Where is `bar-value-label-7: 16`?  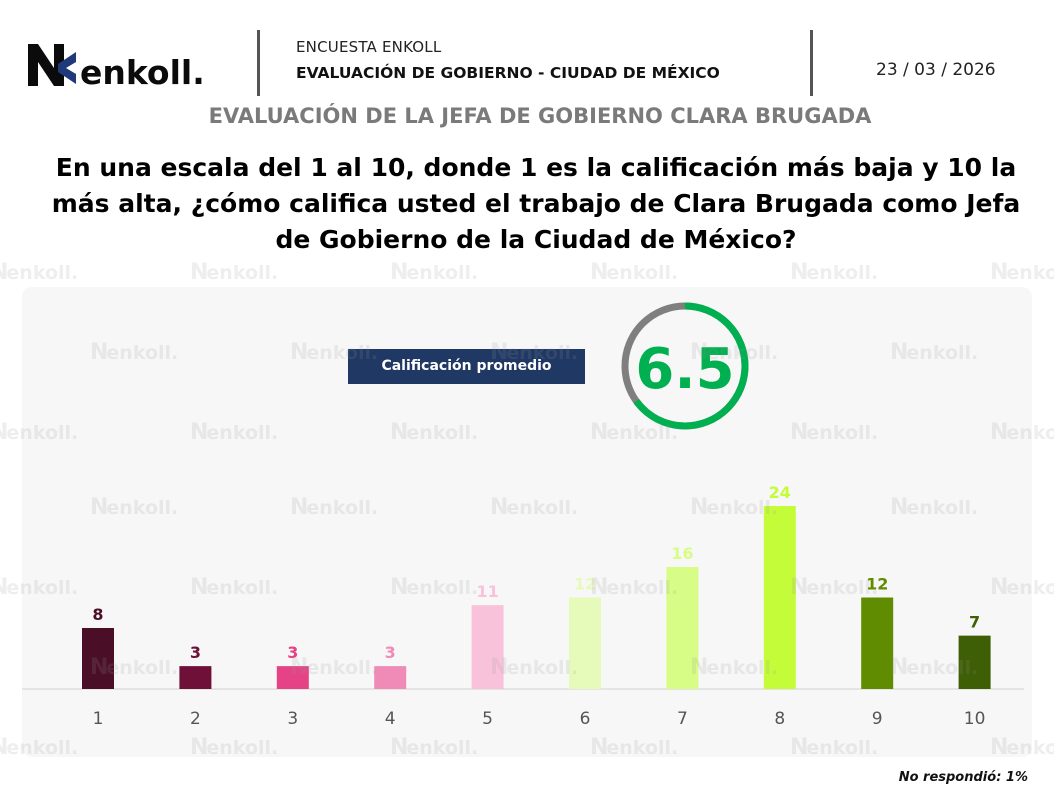
bar-value-label-7: 16 is located at coordinates (682, 553).